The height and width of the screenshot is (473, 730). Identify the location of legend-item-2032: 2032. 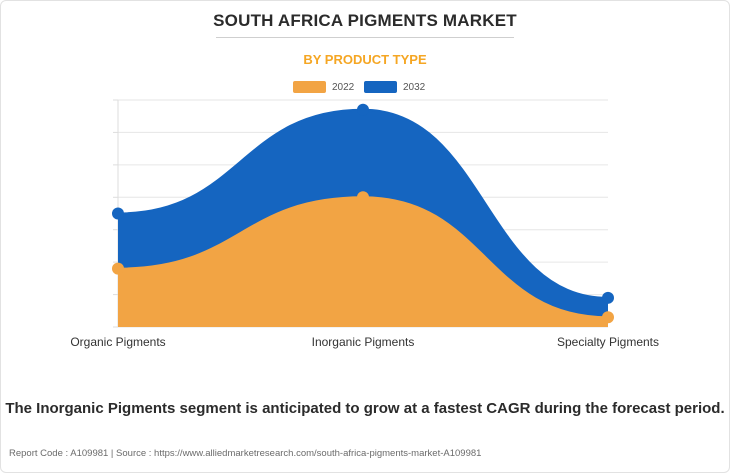
(394, 87).